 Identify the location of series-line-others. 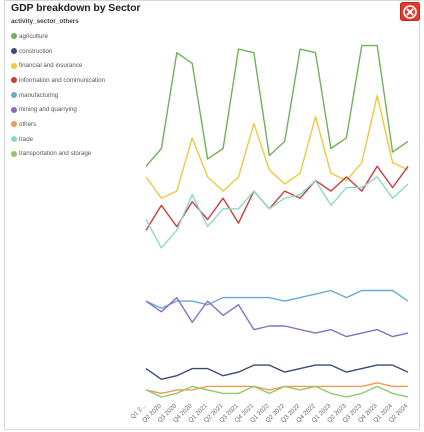
(276, 388).